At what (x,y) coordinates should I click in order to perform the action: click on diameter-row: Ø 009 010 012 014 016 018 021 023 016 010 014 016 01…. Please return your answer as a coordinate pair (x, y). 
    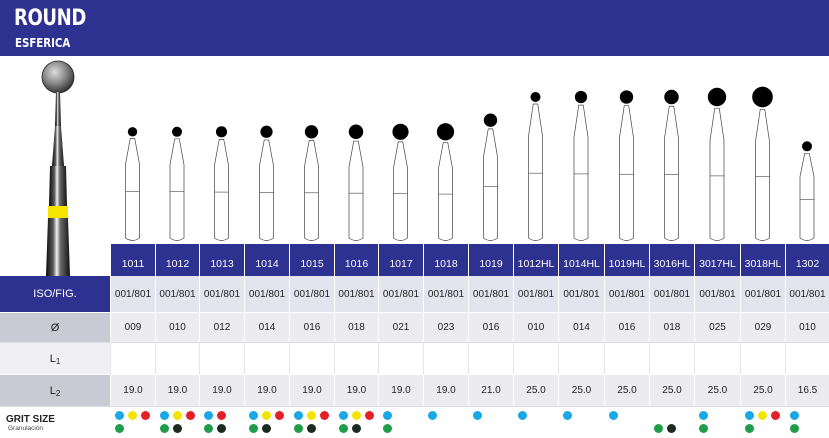
    Looking at the image, I should click on (414, 327).